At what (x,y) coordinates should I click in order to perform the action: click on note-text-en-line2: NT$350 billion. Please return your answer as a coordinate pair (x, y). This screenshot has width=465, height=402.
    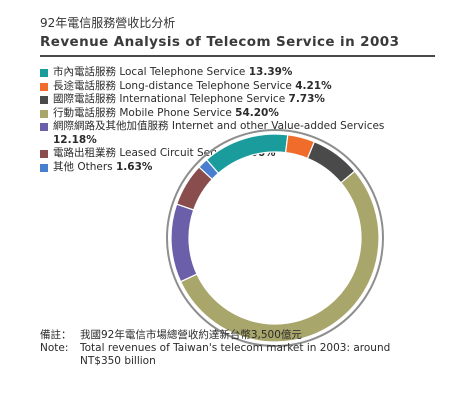
    Looking at the image, I should click on (118, 361).